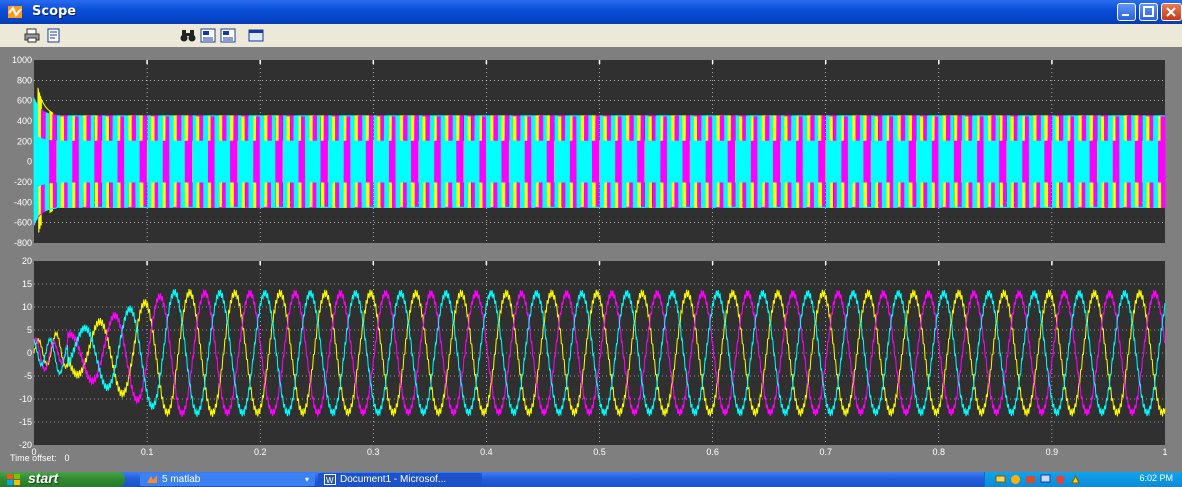  What do you see at coordinates (306, 479) in the screenshot?
I see `chevron-down-icon: ▾` at bounding box center [306, 479].